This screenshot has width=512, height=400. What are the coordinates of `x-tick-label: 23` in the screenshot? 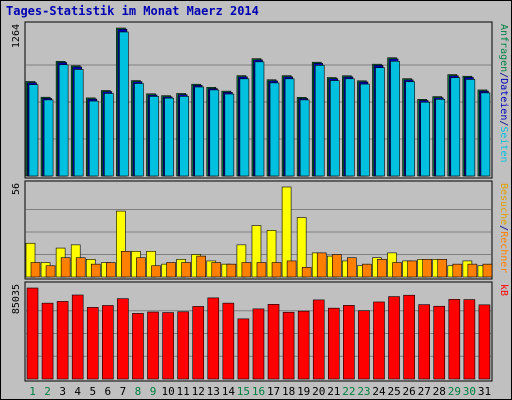 It's located at (363, 391).